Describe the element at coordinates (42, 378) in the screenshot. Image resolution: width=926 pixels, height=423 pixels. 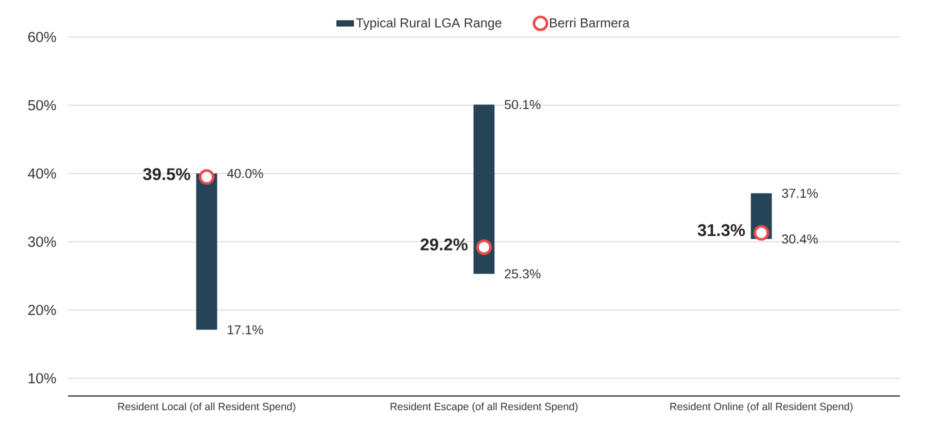
I see `y-tick-label: 10%` at that location.